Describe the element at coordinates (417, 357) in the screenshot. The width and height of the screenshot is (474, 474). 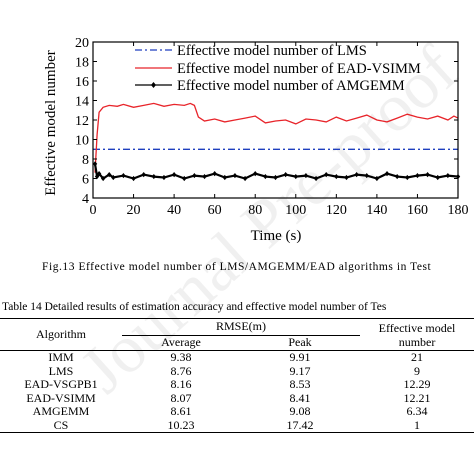
I see `cell-effective: 21` at that location.